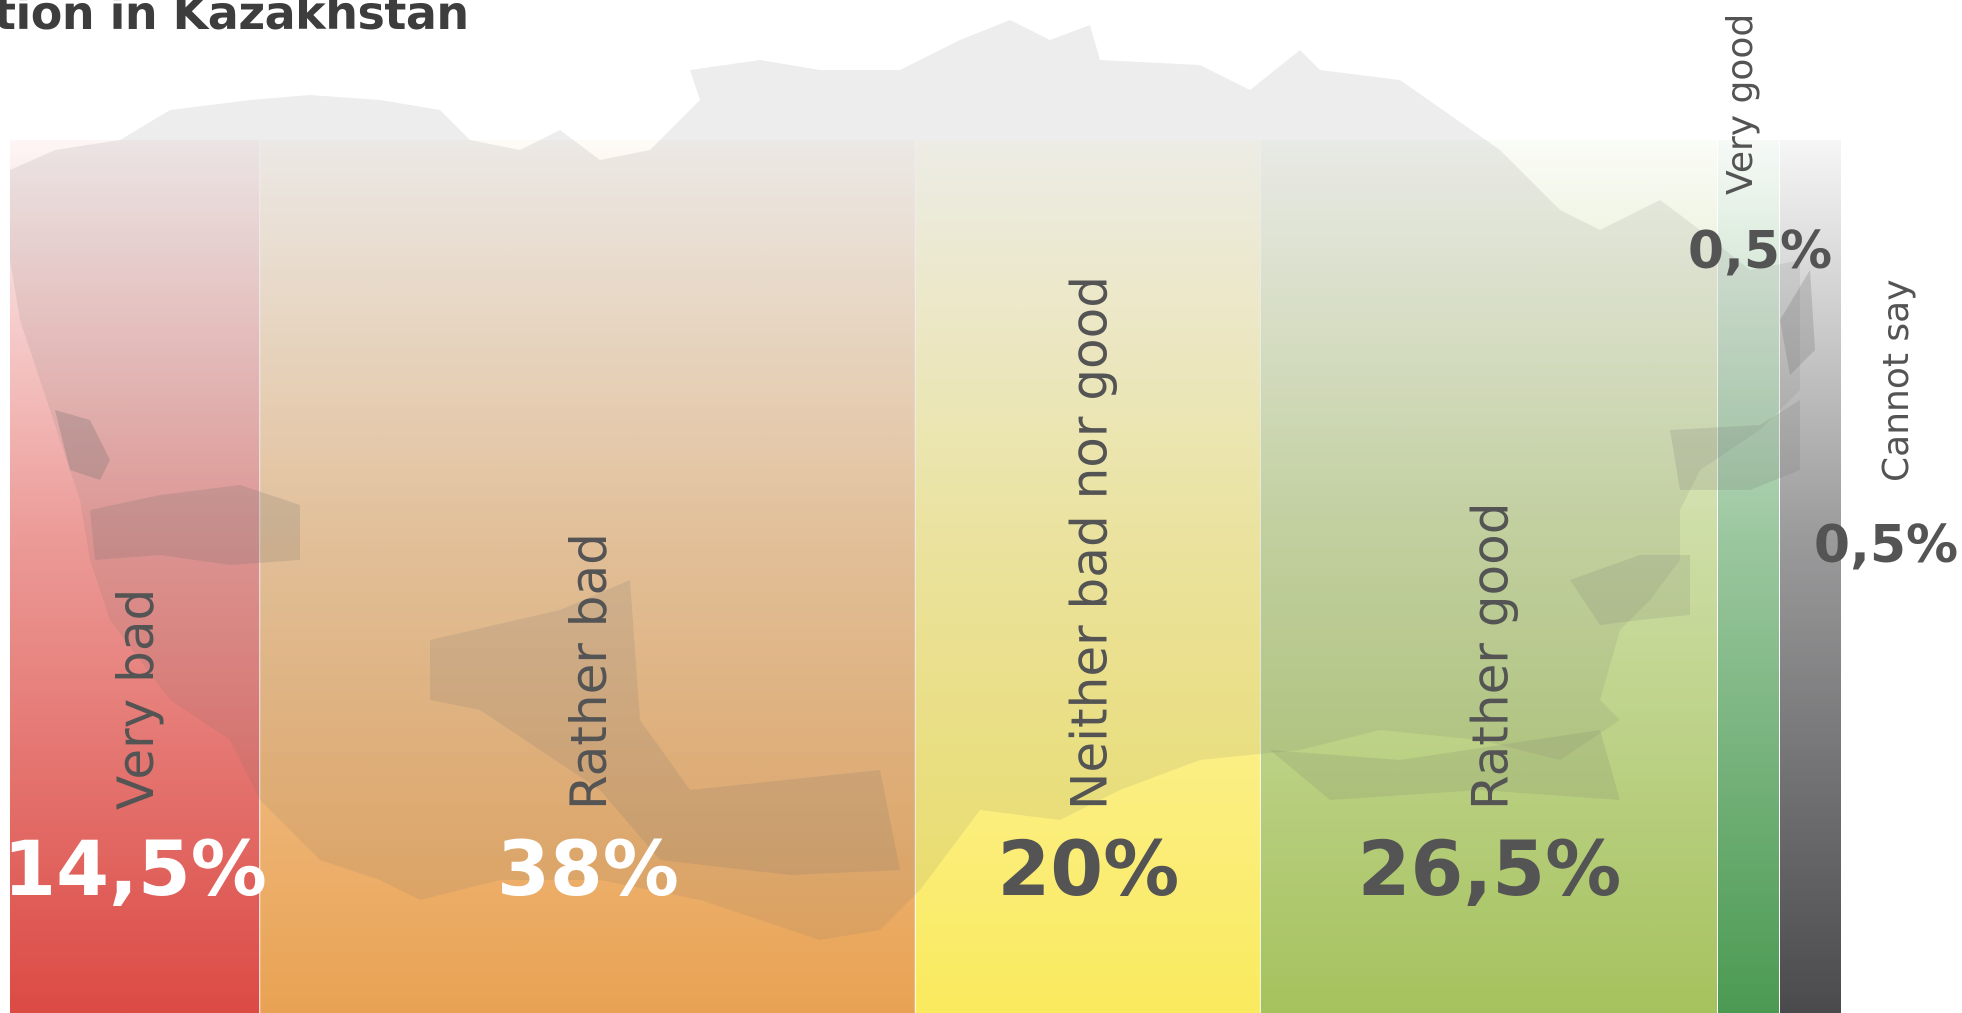 This screenshot has height=1013, width=1962. Describe the element at coordinates (1886, 545) in the screenshot. I see `value-cannot-say: 0,5%` at that location.